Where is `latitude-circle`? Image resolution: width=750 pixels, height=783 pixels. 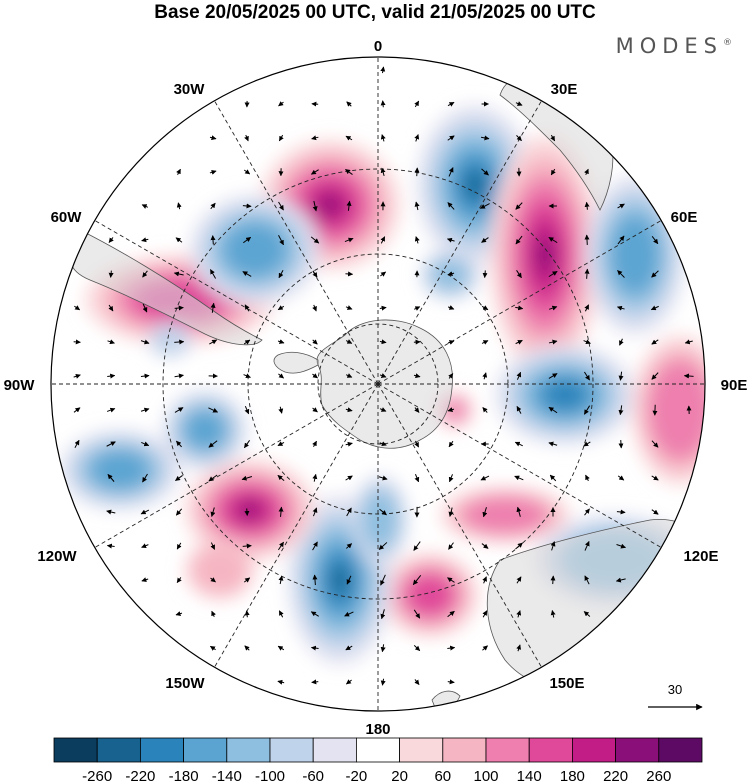
latitude-circle is located at coordinates (378, 384).